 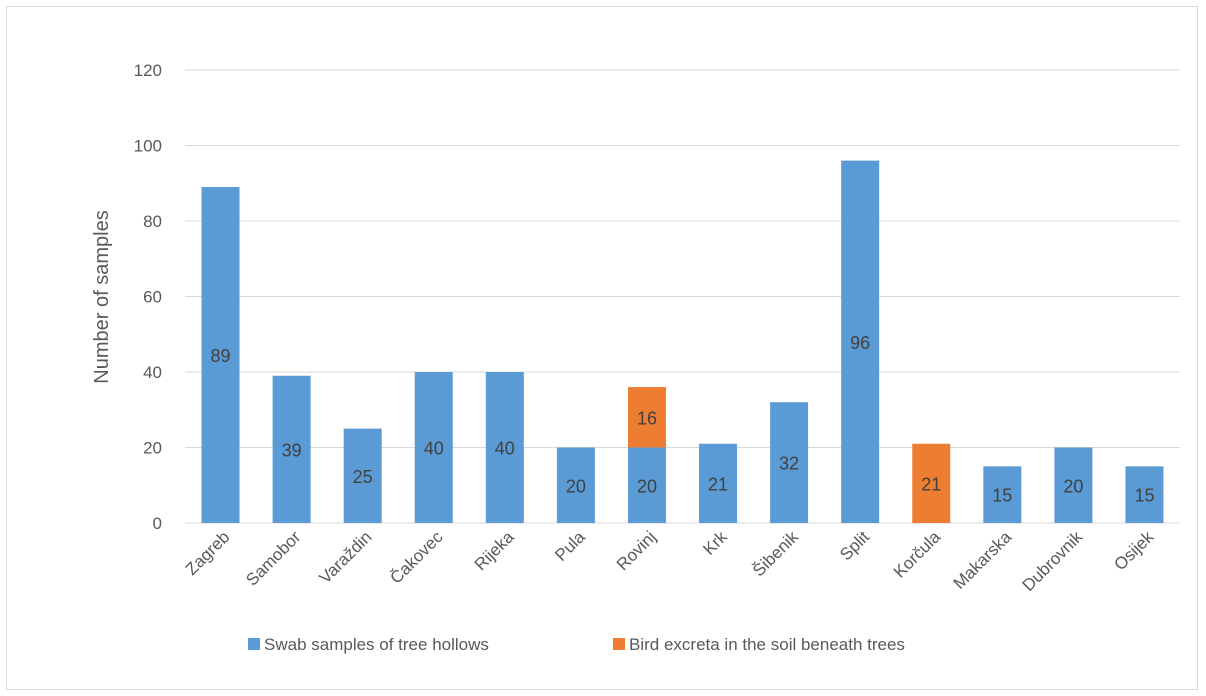 I want to click on y-tick-label: 20, so click(x=152, y=448).